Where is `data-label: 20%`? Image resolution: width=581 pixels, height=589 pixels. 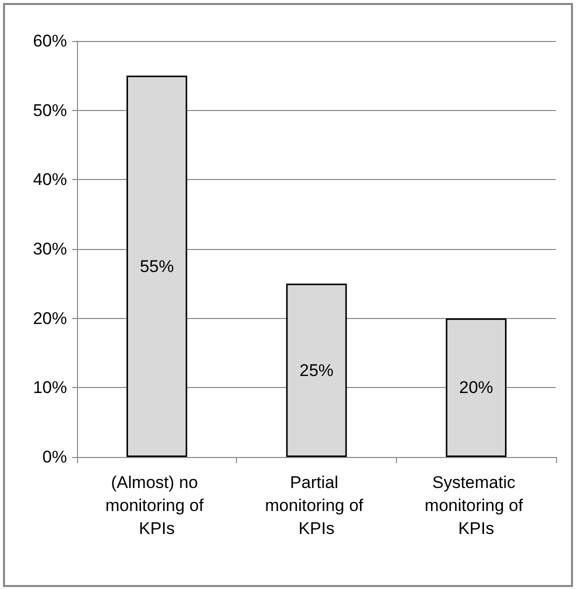
data-label: 20% is located at coordinates (476, 388).